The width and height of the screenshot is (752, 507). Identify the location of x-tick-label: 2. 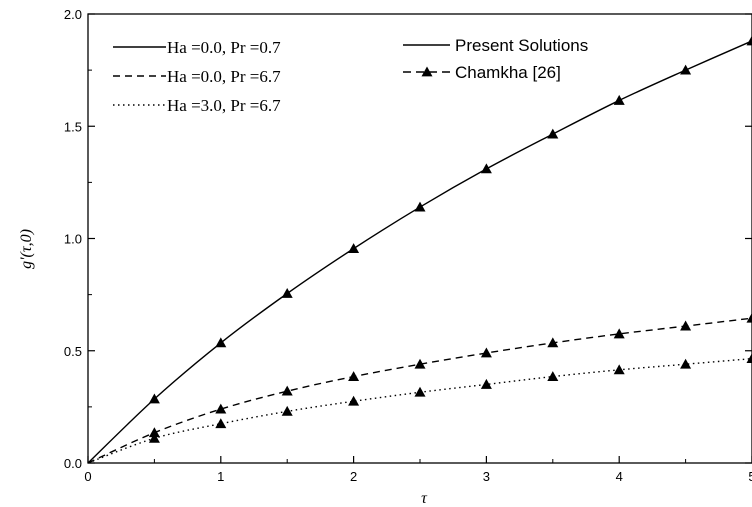
(353, 476).